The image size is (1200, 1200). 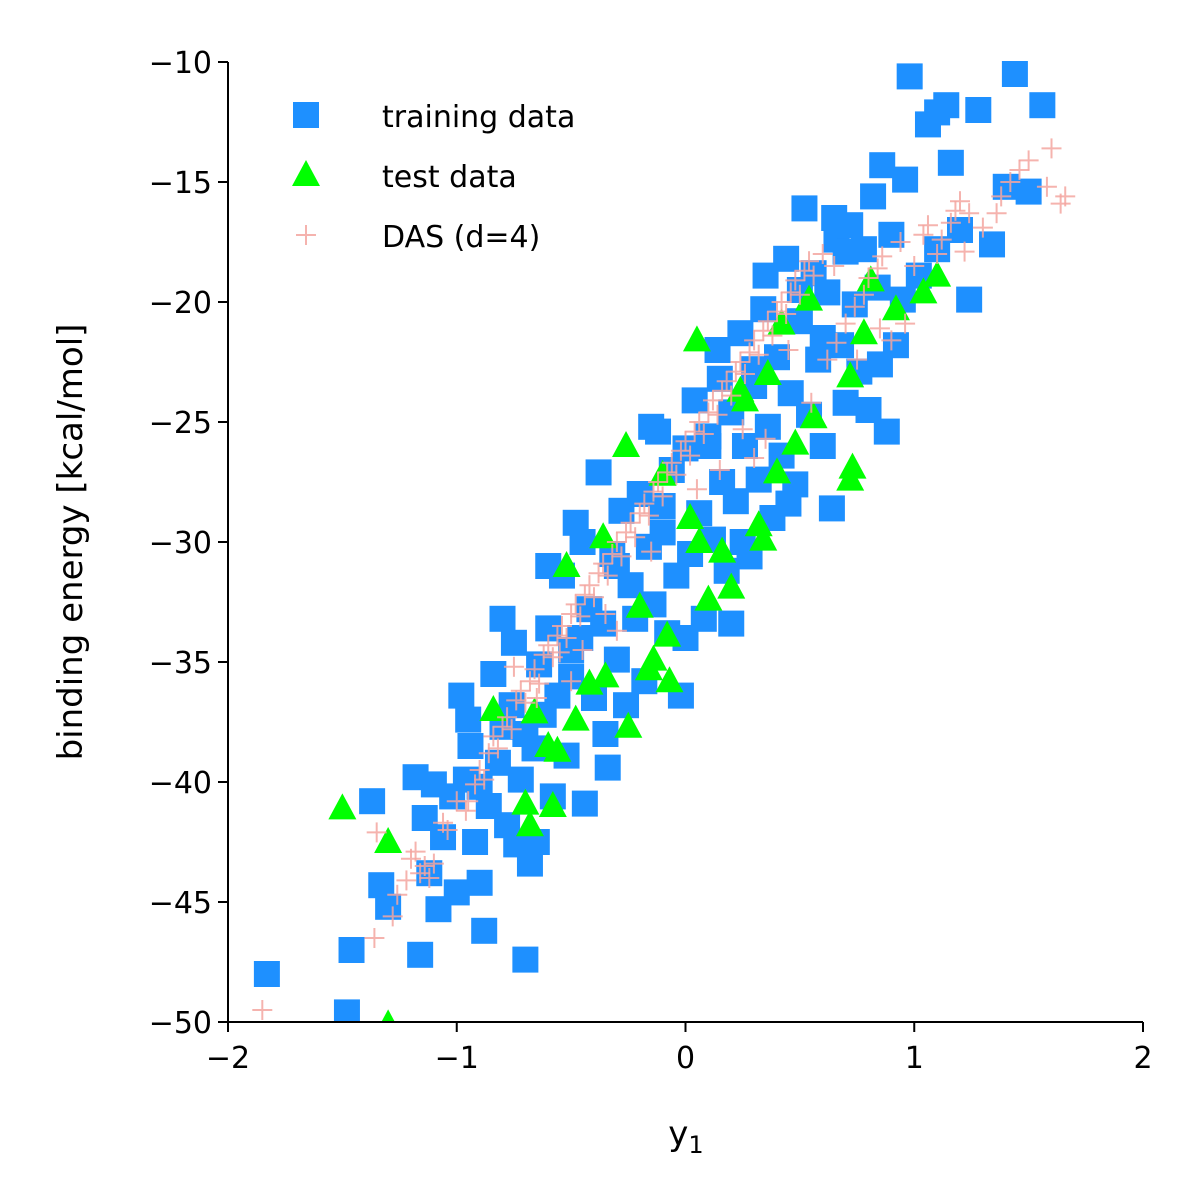 What do you see at coordinates (914, 1058) in the screenshot?
I see `x-tick-label: 1` at bounding box center [914, 1058].